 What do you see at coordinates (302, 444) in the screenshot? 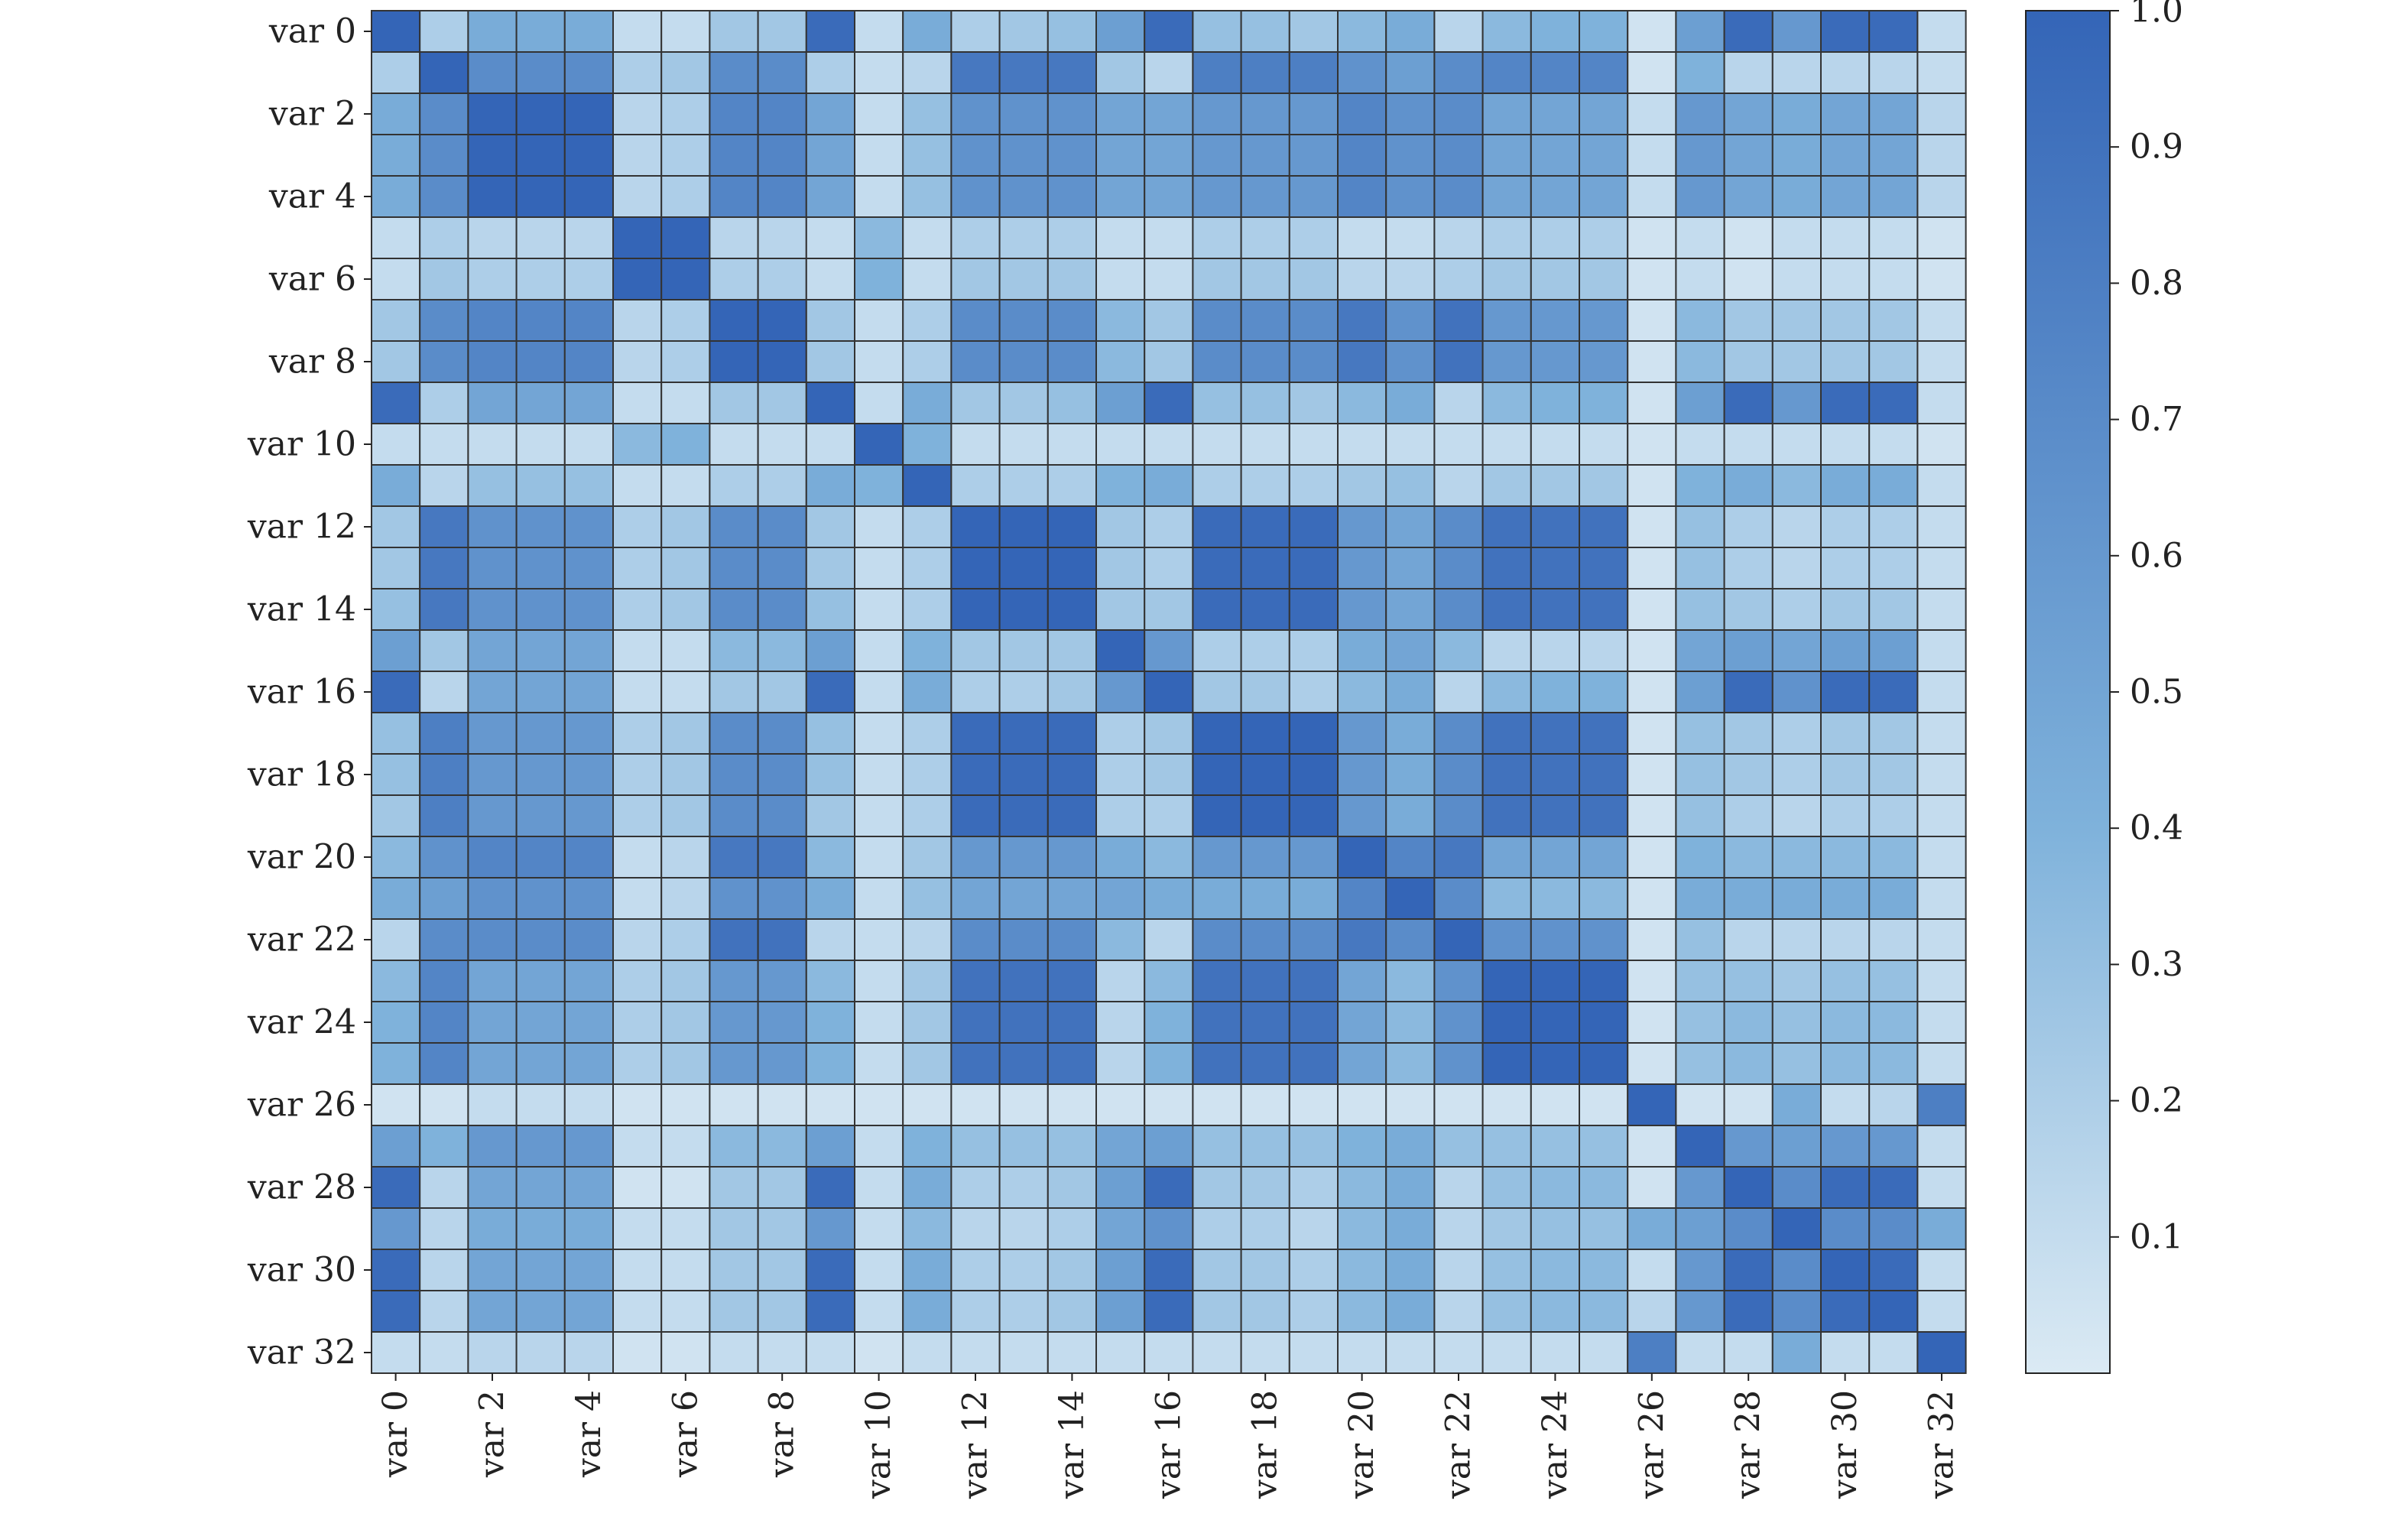
I see `y-axis-tick-label: var 10` at bounding box center [302, 444].